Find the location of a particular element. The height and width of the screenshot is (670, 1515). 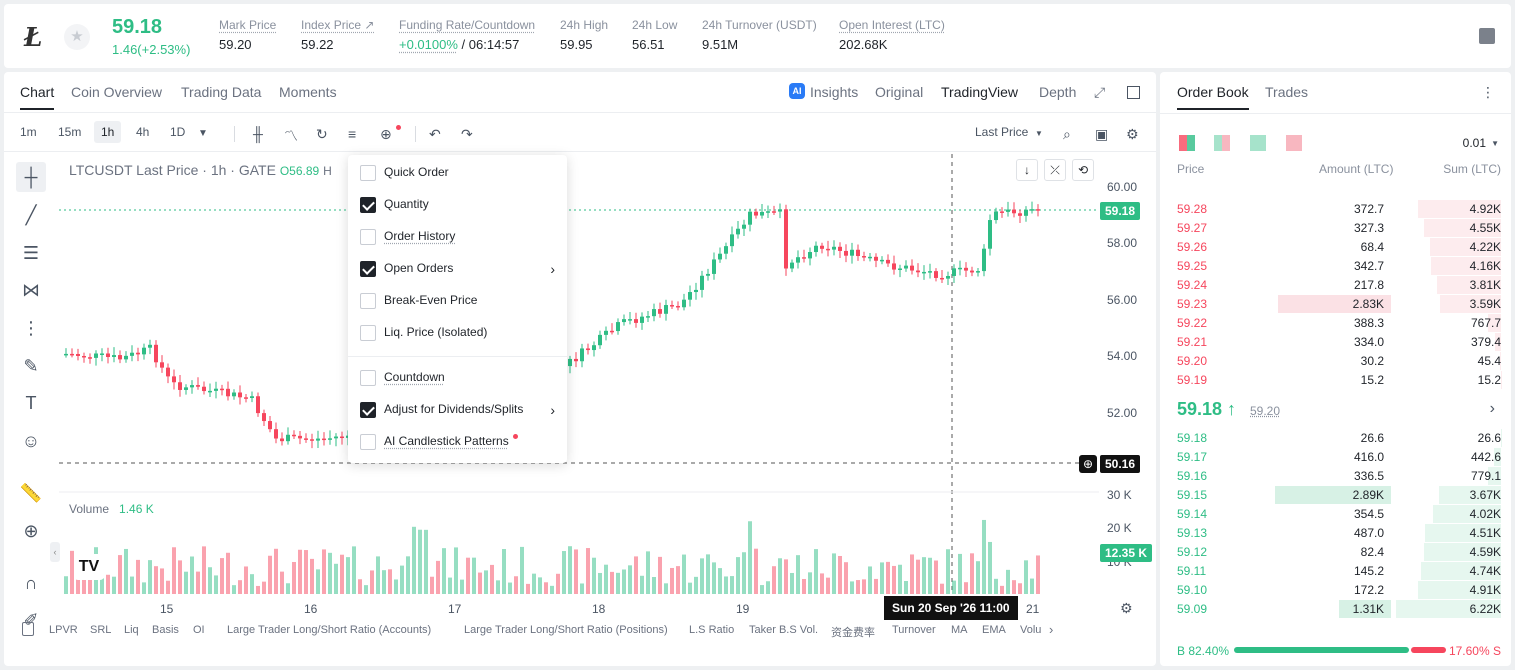

bid-row: 59.13 487.0 4.51K is located at coordinates (1335, 533).